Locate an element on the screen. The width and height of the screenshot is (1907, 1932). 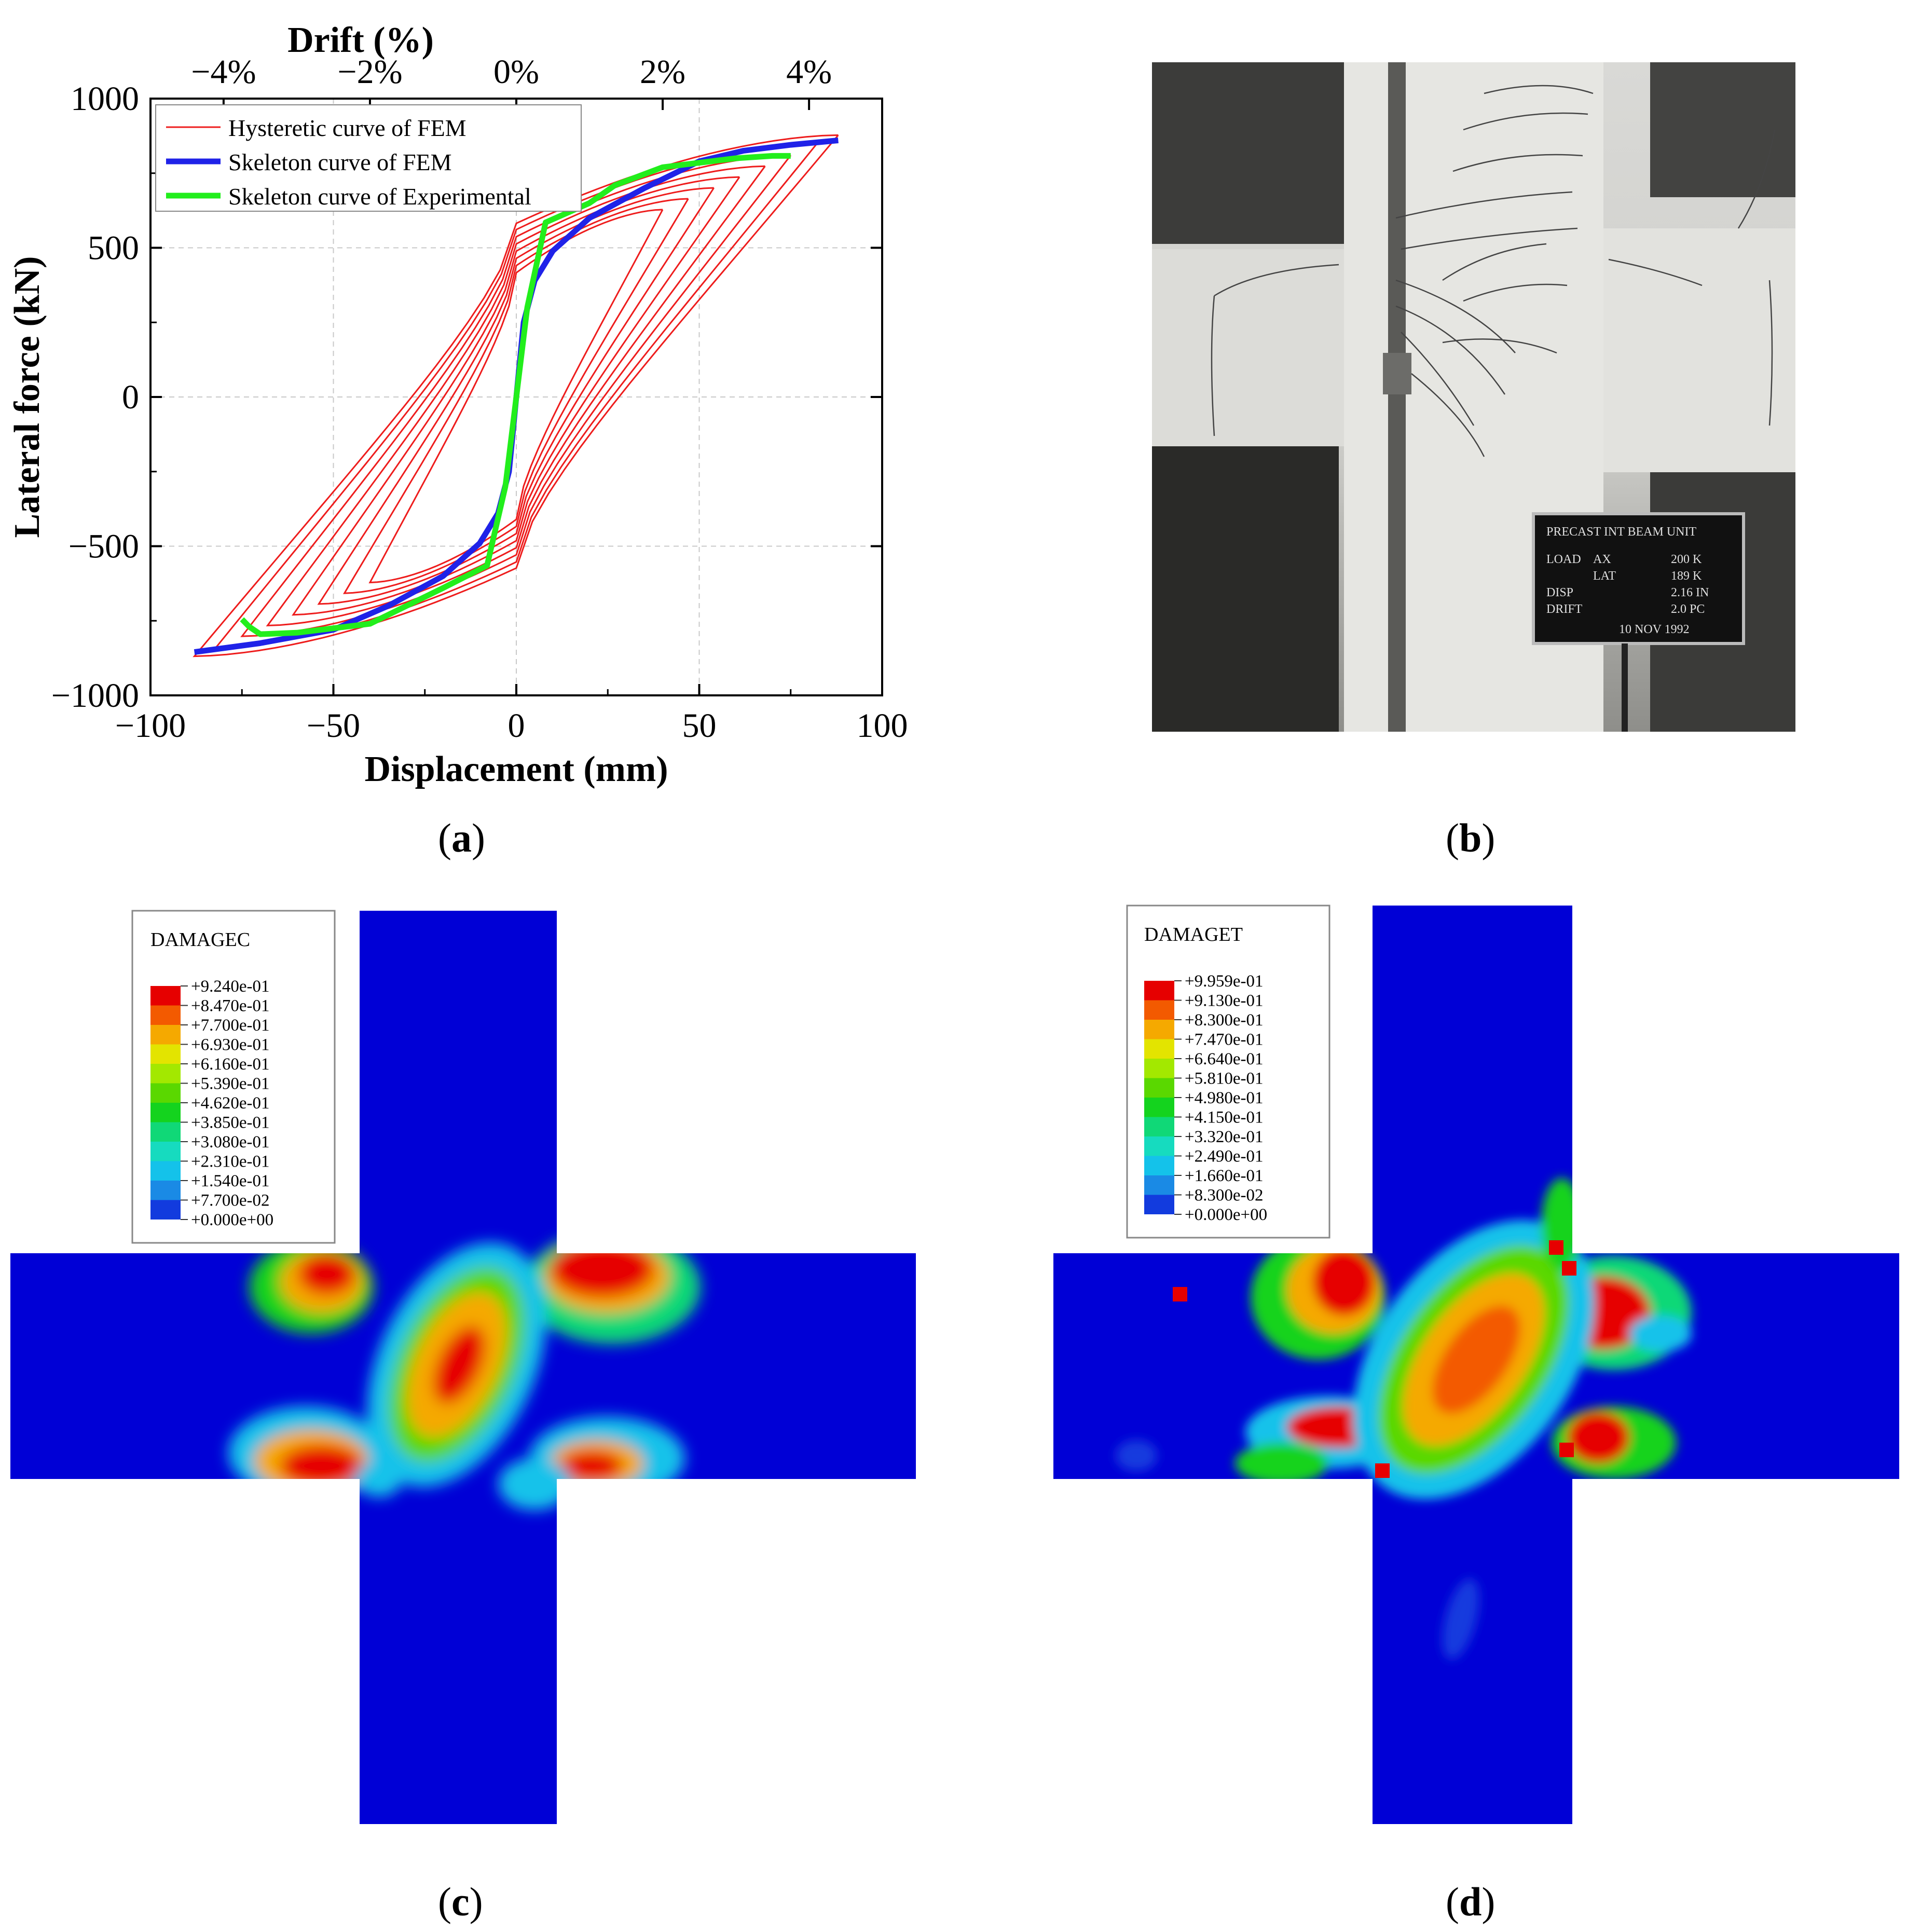
caption-a: (a) is located at coordinates (461, 837).